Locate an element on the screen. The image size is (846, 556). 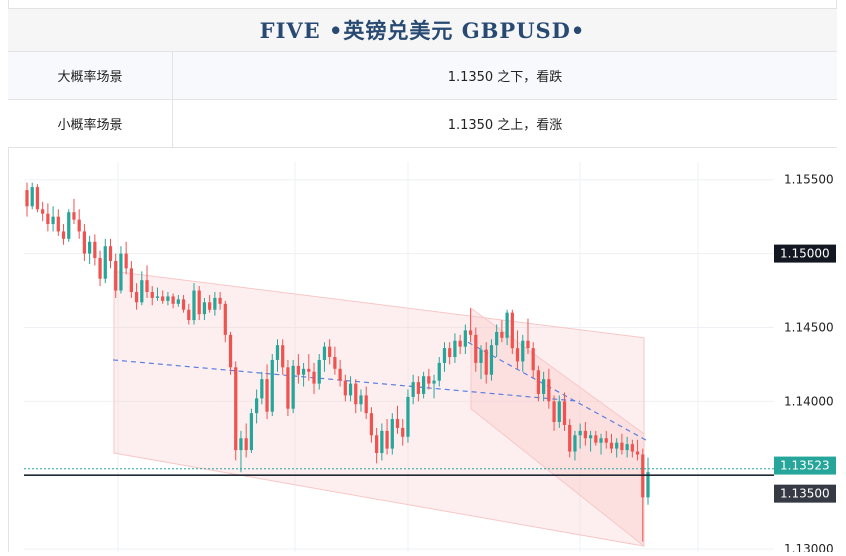
scenario-value: 1.1350 之下，看跌 is located at coordinates (505, 77).